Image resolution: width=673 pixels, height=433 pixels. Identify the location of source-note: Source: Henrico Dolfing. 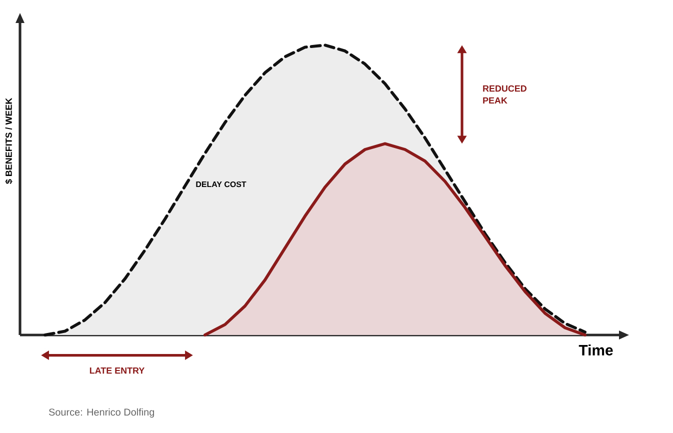
(101, 413).